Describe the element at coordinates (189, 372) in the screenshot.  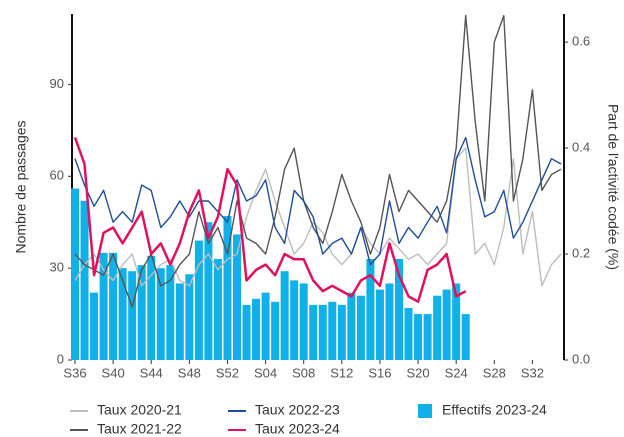
I see `x-tick-label: S48` at that location.